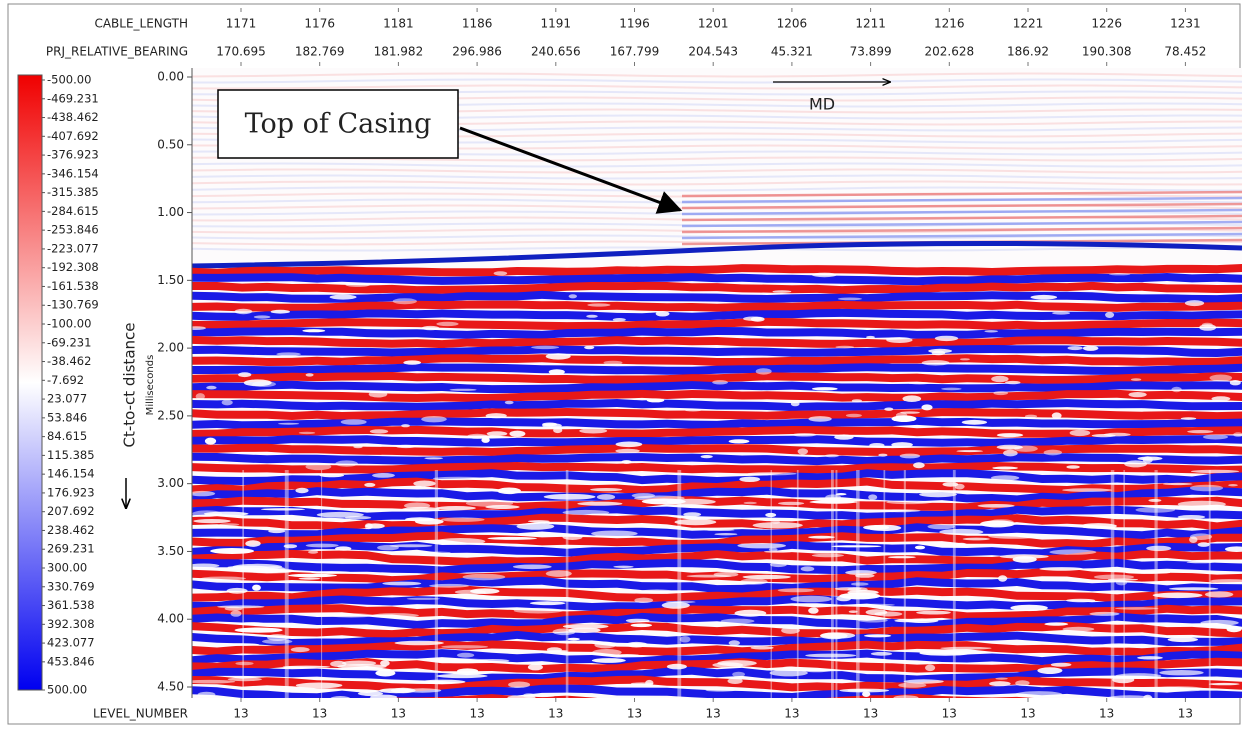  What do you see at coordinates (71, 643) in the screenshot?
I see `colorbar-tick-label: 423.077` at bounding box center [71, 643].